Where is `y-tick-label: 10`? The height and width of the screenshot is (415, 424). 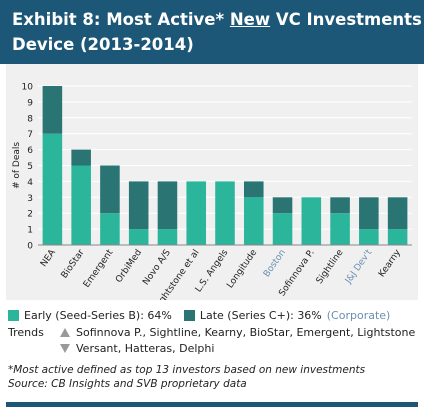
y-tick-label: 10 is located at coordinates (28, 88).